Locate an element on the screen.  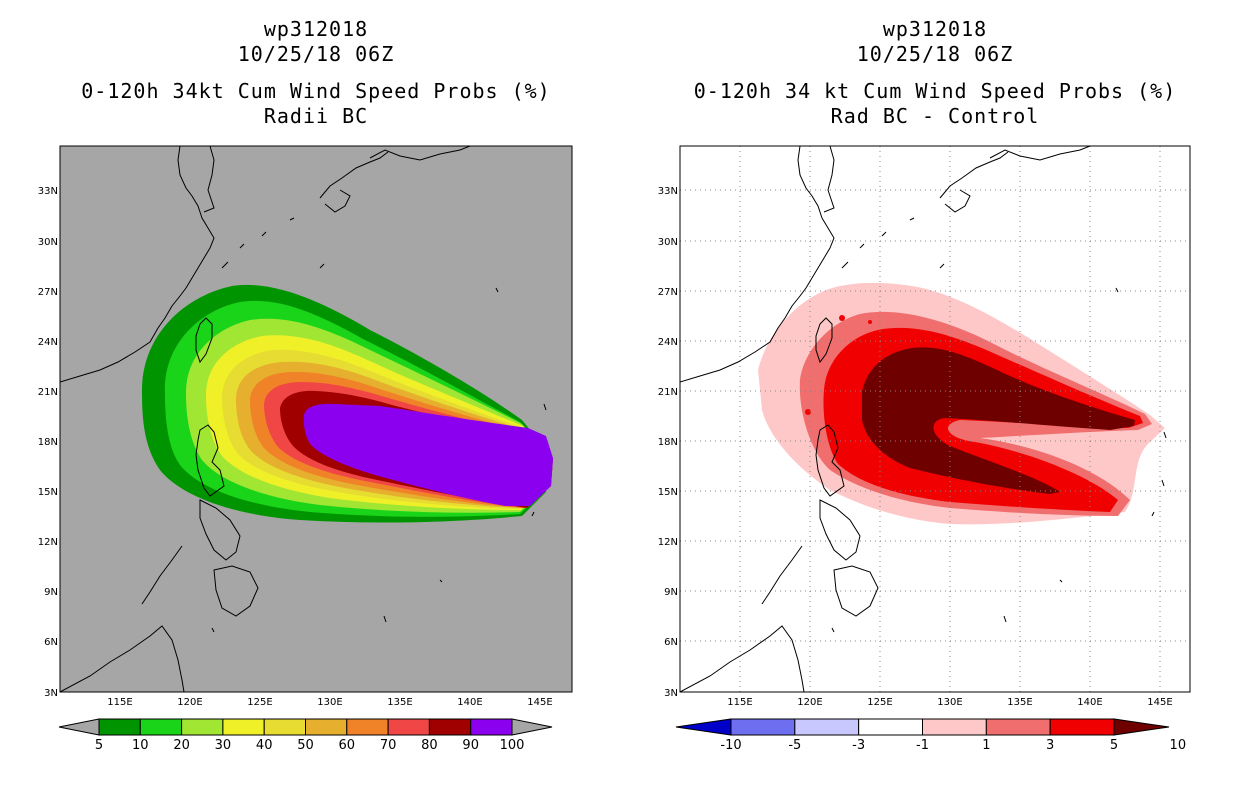
right-lat-label-3N: 3N is located at coordinates (671, 693).